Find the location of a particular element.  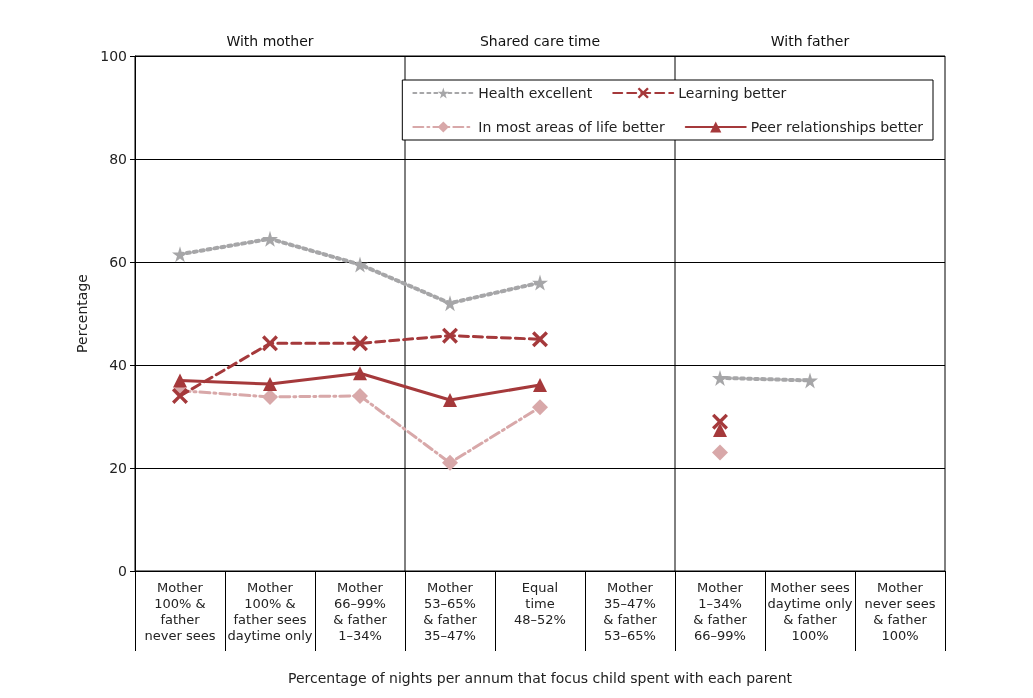

y-tick-label: 0 is located at coordinates (122, 571).